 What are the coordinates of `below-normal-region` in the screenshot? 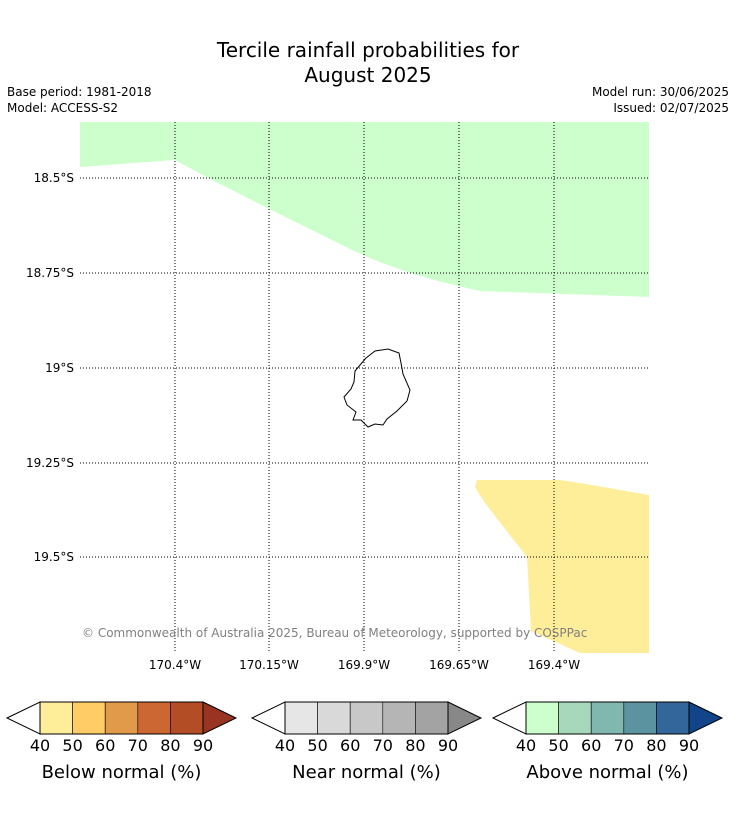 It's located at (562, 566).